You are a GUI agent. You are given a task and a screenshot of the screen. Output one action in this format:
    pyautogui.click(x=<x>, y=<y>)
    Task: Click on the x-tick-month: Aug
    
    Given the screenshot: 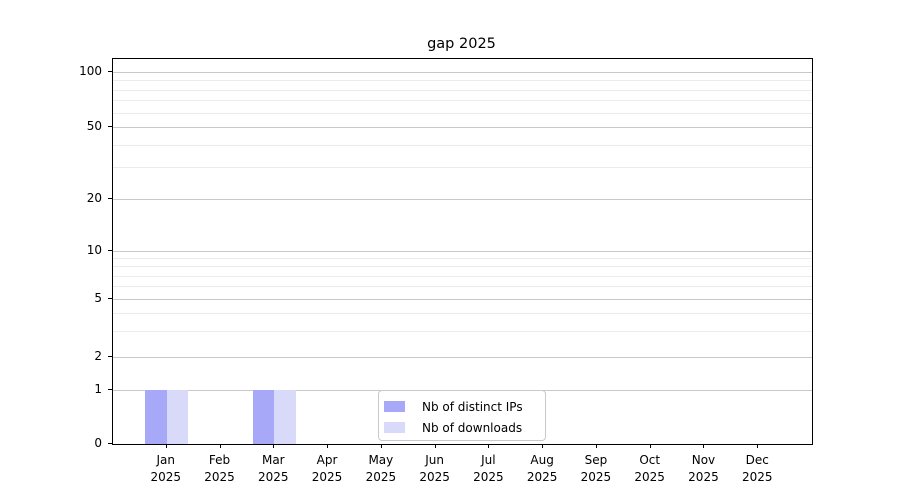 What is the action you would take?
    pyautogui.click(x=542, y=460)
    